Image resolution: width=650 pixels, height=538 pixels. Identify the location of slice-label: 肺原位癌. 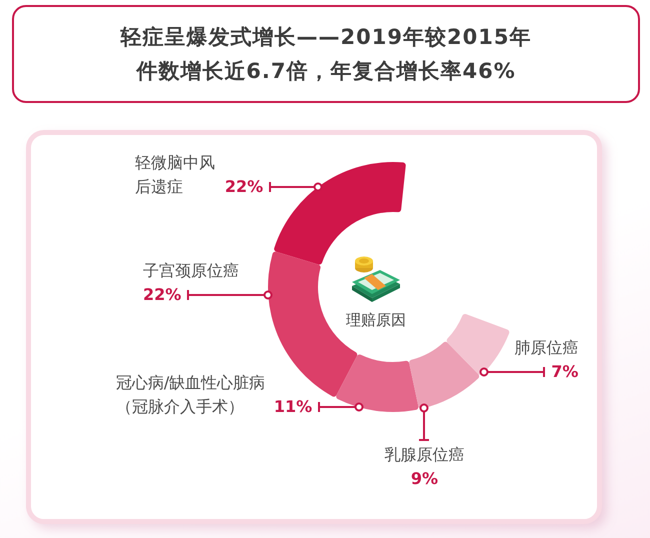
(546, 348).